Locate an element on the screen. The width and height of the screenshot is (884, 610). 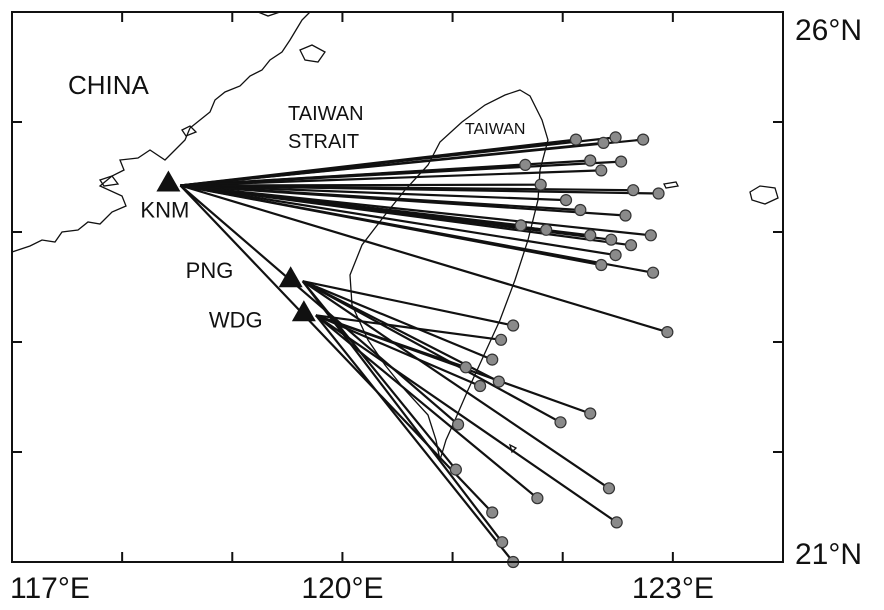
lon-label: 117°E is located at coordinates (50, 588).